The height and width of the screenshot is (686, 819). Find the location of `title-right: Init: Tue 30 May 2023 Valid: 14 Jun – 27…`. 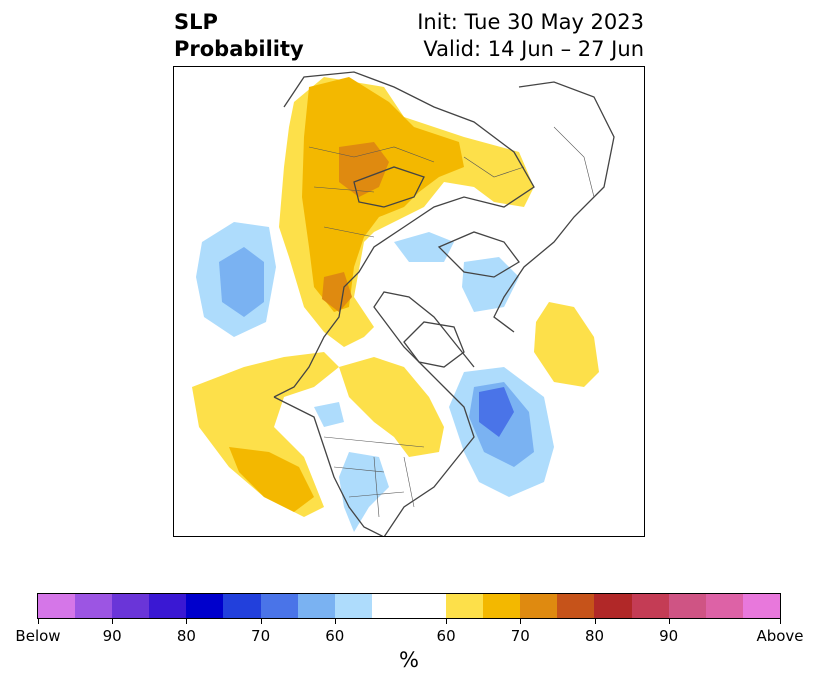

title-right: Init: Tue 30 May 2023 Valid: 14 Jun – 27… is located at coordinates (530, 36).